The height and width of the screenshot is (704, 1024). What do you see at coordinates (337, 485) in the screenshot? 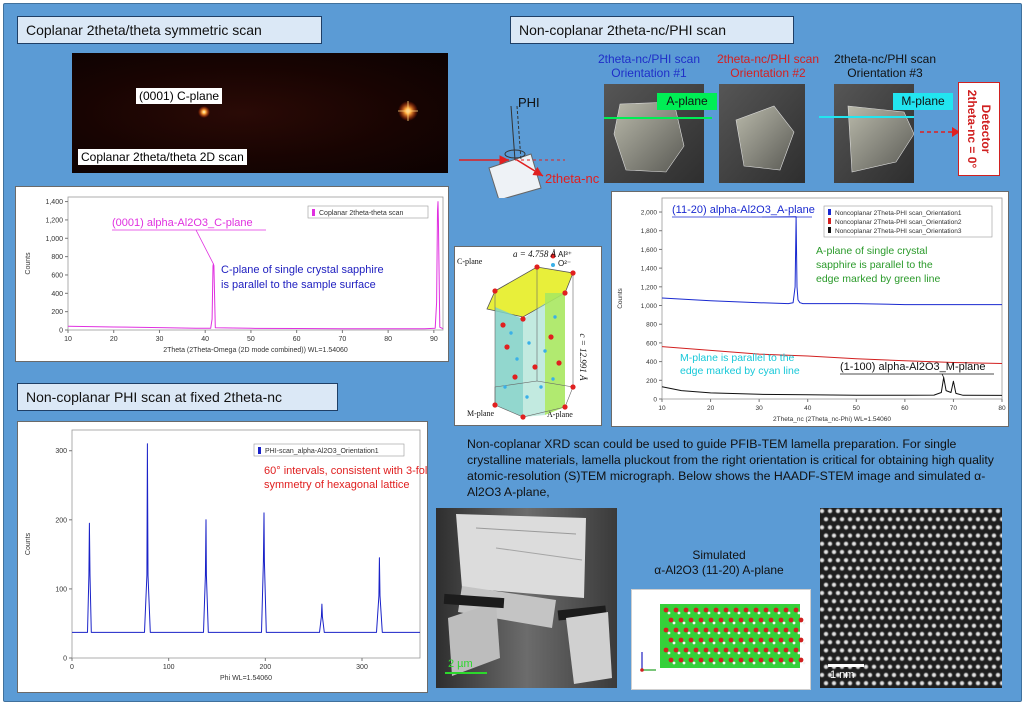
I see `note-line-2: symmetry of hexagonal lattice` at bounding box center [337, 485].